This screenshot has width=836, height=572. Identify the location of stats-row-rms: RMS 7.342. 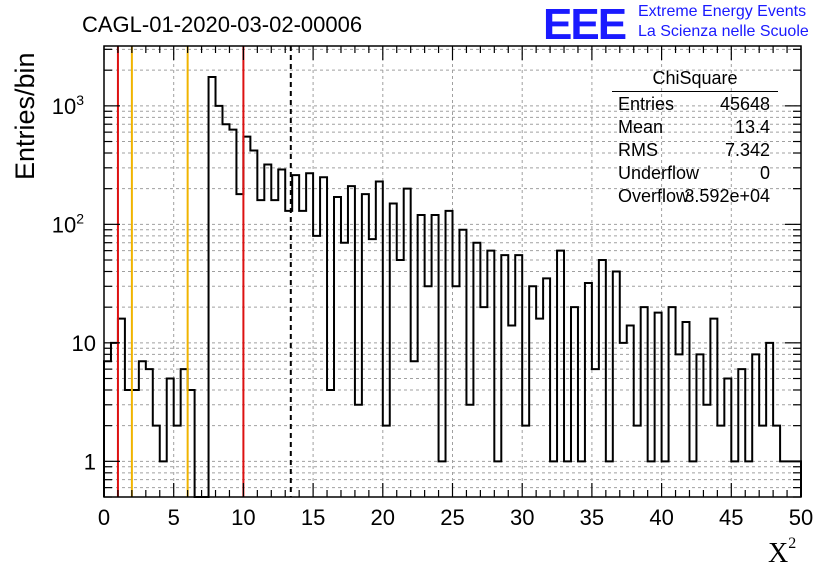
(695, 149).